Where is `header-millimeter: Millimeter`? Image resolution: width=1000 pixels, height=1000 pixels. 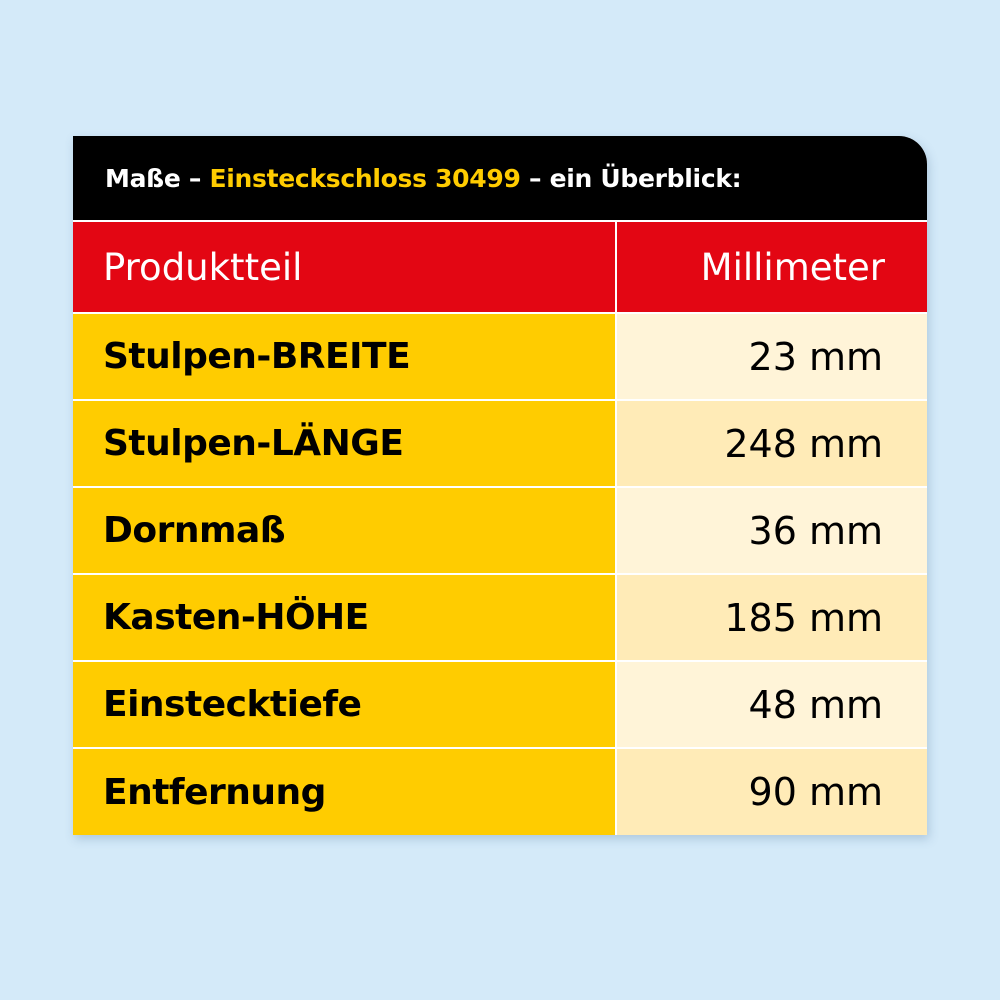
header-millimeter: Millimeter is located at coordinates (771, 268).